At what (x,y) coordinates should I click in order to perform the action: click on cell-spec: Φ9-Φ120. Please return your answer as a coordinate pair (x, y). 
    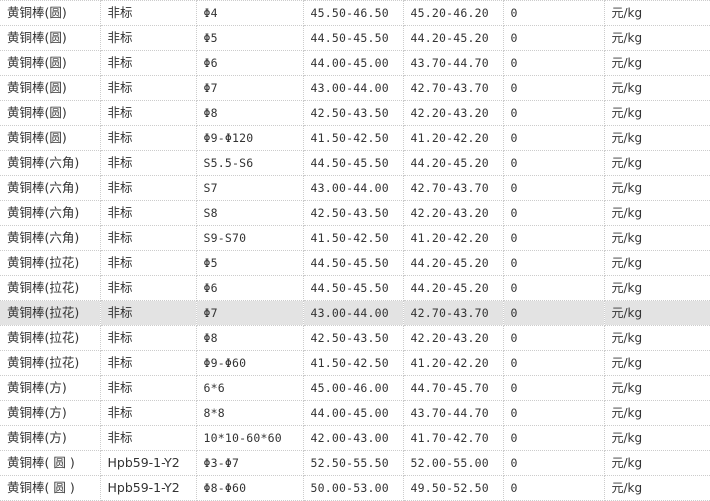
    Looking at the image, I should click on (250, 138).